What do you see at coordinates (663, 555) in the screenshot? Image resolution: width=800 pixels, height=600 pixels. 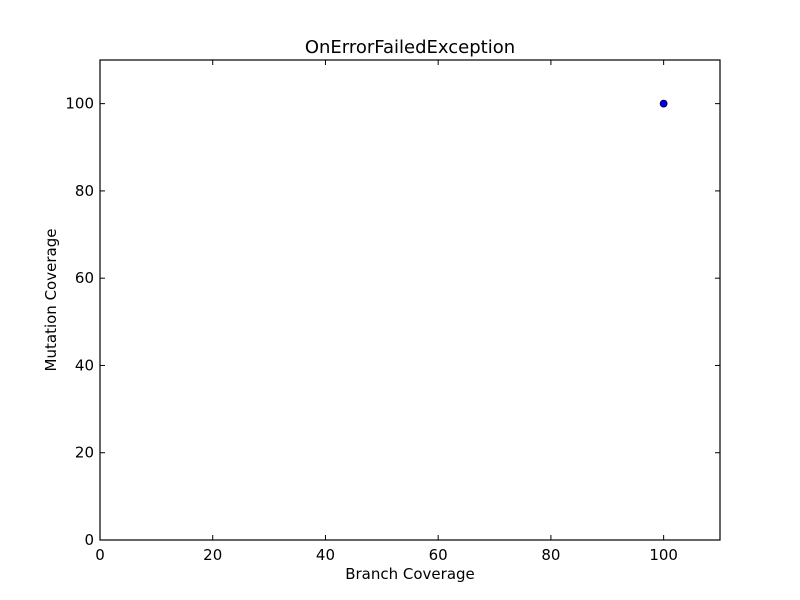 I see `x-tick-label: 100` at bounding box center [663, 555].